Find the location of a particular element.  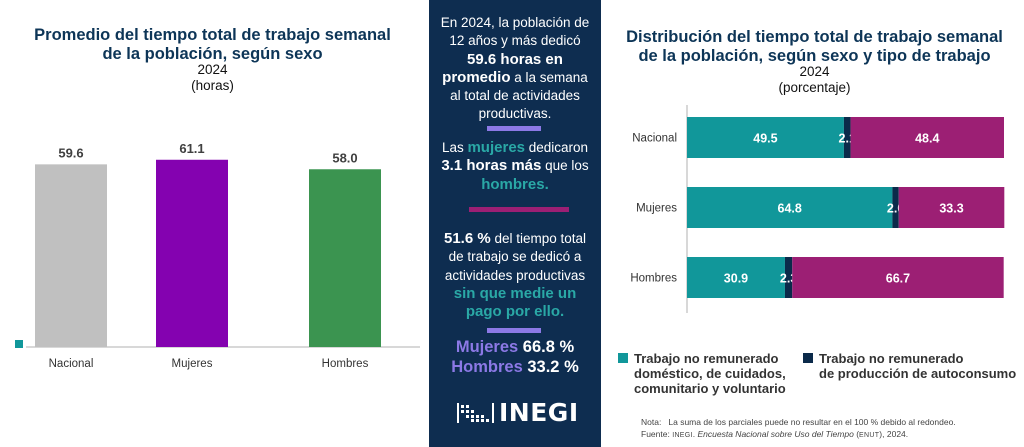

source-org: INEGI is located at coordinates (682, 435).